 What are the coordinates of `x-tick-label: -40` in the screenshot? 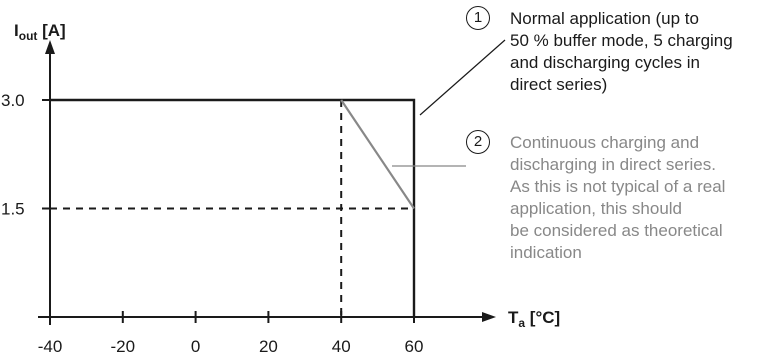 It's located at (50, 346).